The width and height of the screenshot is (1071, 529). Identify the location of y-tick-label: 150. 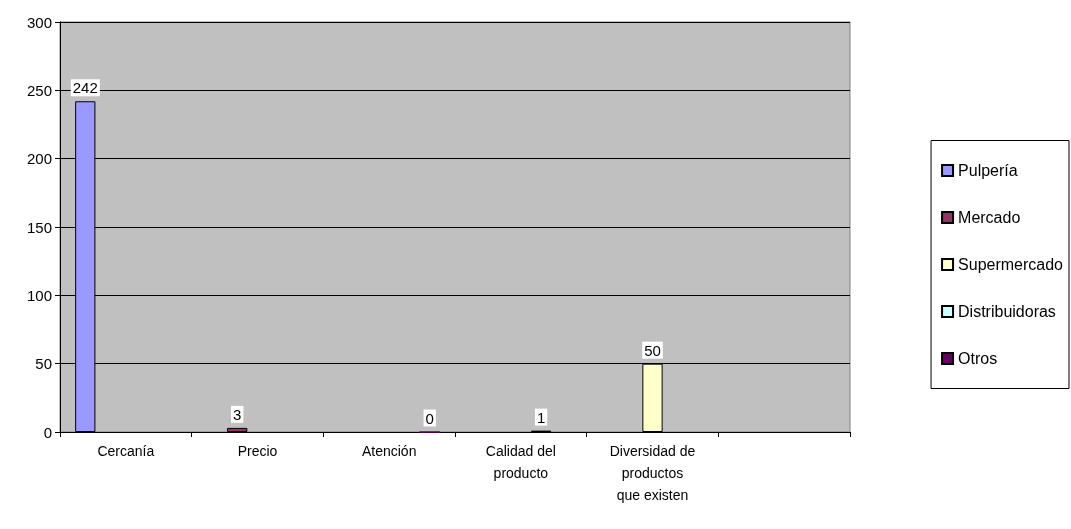
(39, 227).